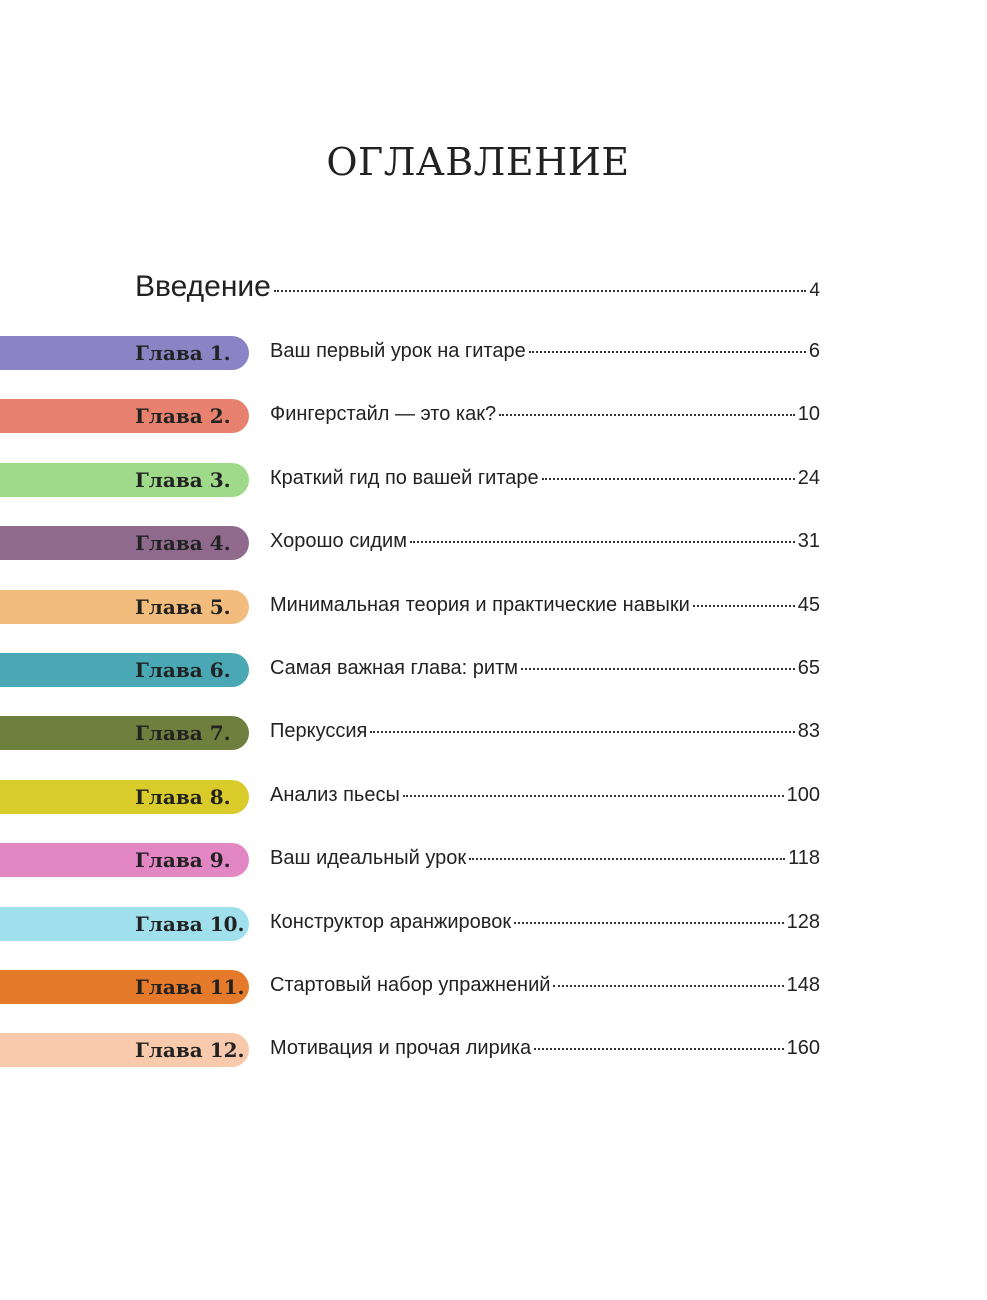  Describe the element at coordinates (190, 987) in the screenshot. I see `chapter-label: Глава 11.` at that location.